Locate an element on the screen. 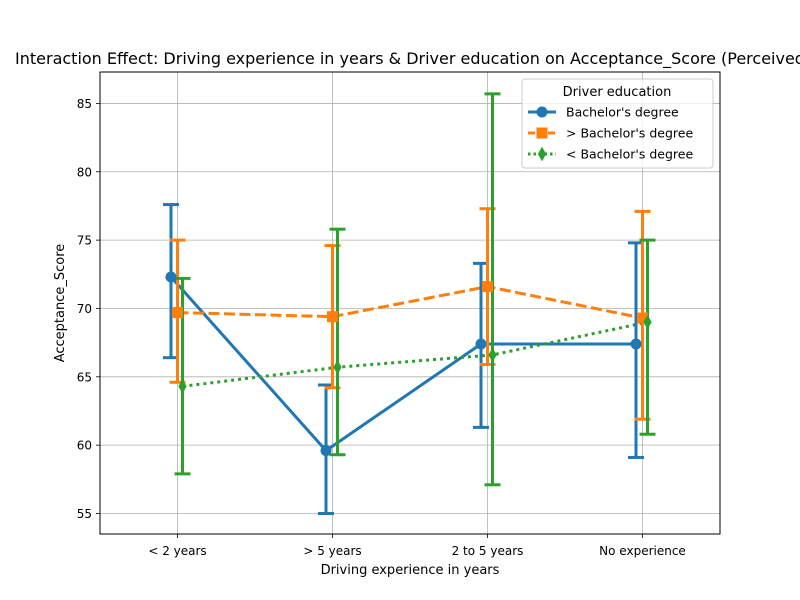  legend-label-bachelor-s-degree: Bachelor's degree is located at coordinates (622, 112).